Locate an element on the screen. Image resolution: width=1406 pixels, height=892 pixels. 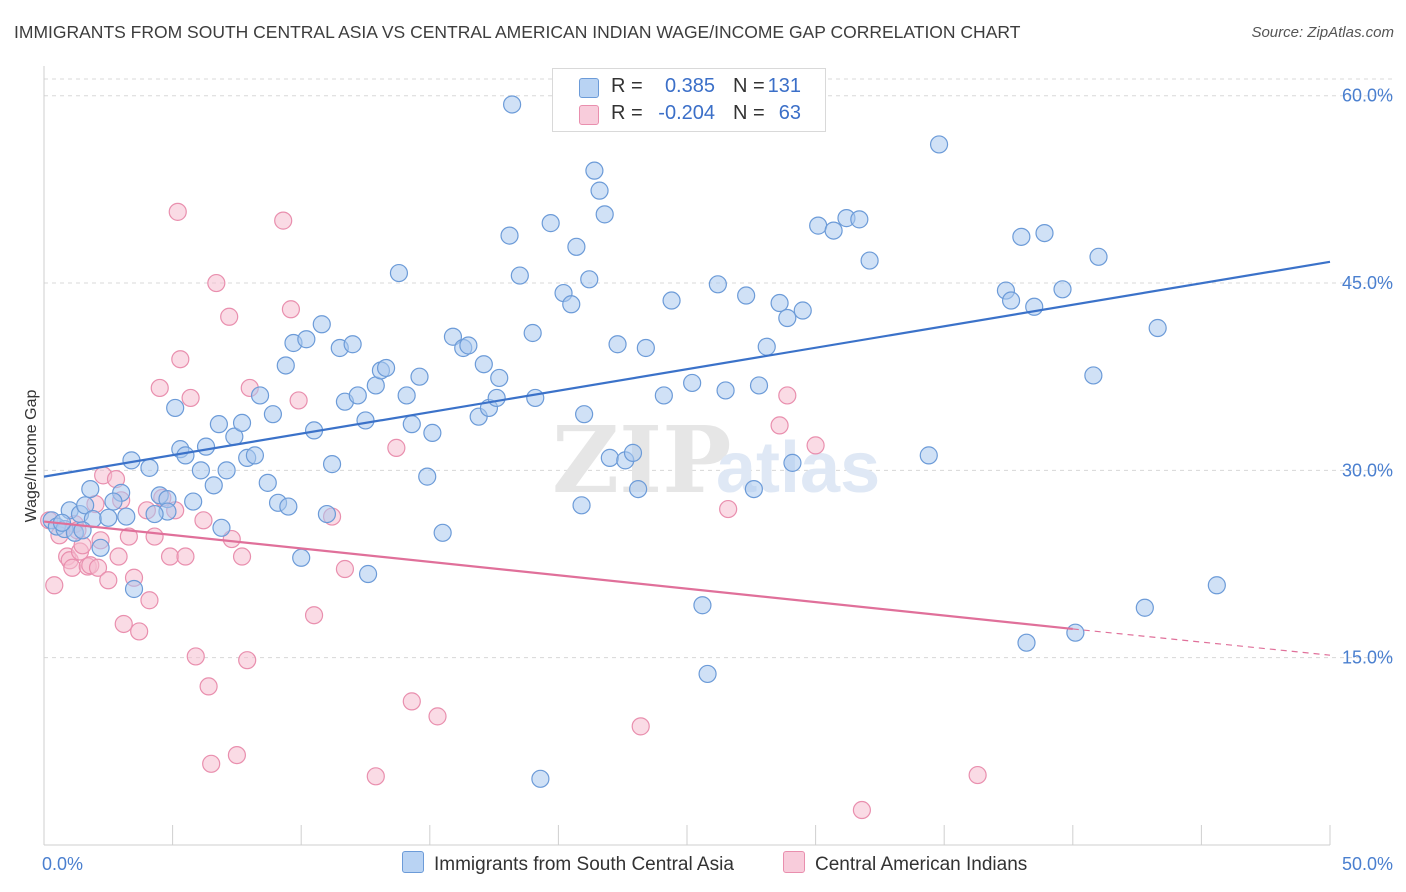
bottom-legend-label: Central American Indians is located at coordinates (921, 864).